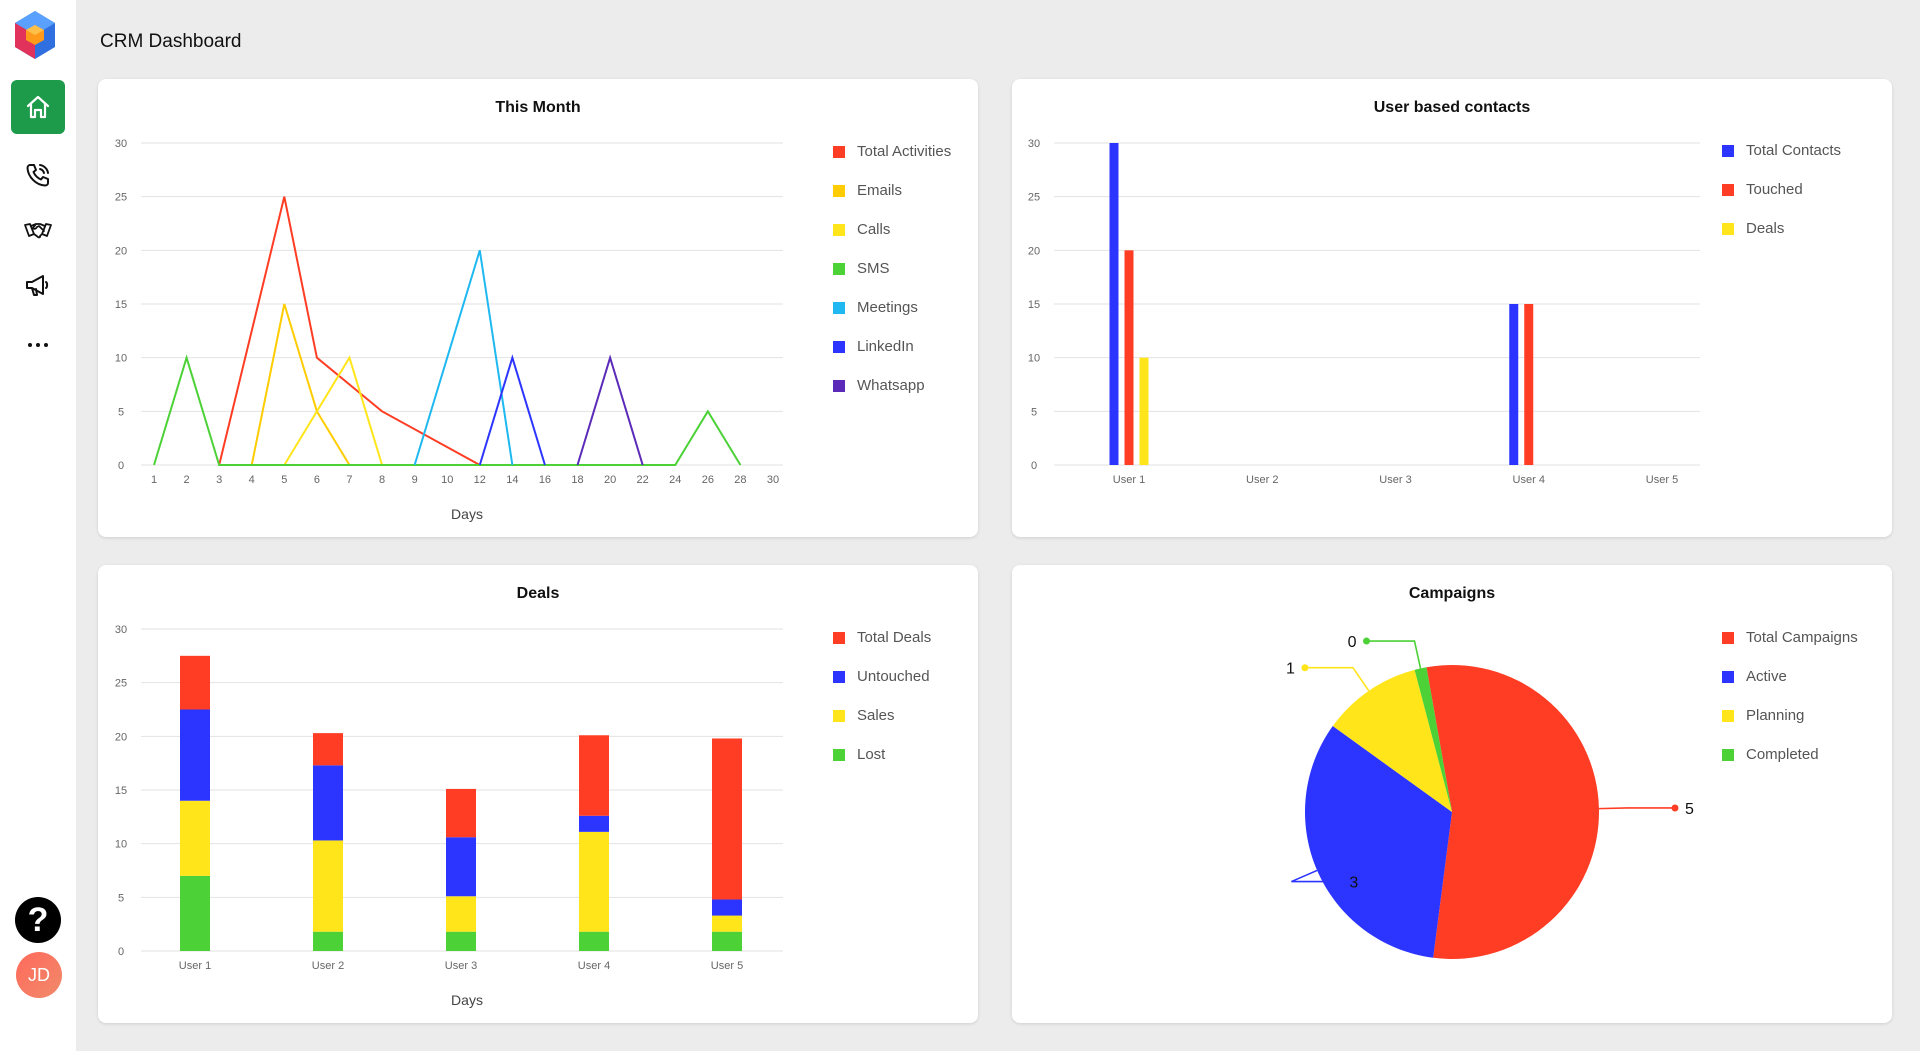 This screenshot has width=1920, height=1051. Describe the element at coordinates (1490, 796) in the screenshot. I see `campaigns-pie-chart: 5 3 1 0` at that location.